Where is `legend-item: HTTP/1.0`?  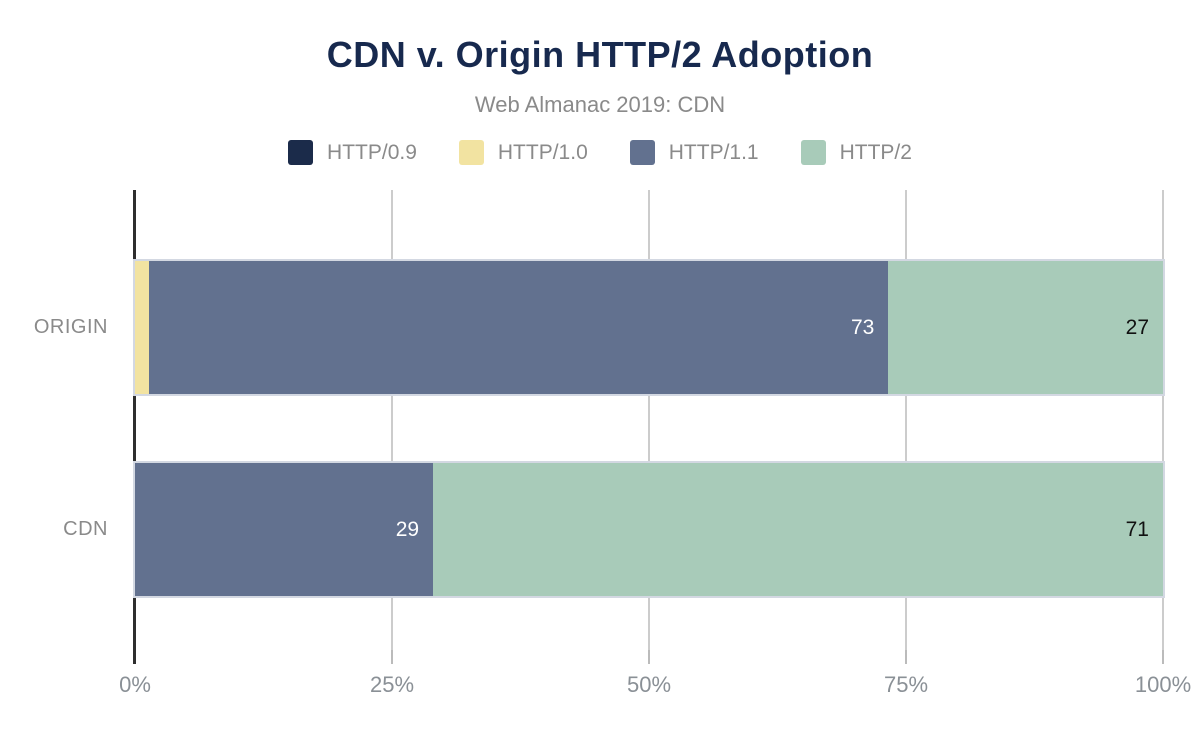
legend-item: HTTP/1.0 is located at coordinates (523, 152).